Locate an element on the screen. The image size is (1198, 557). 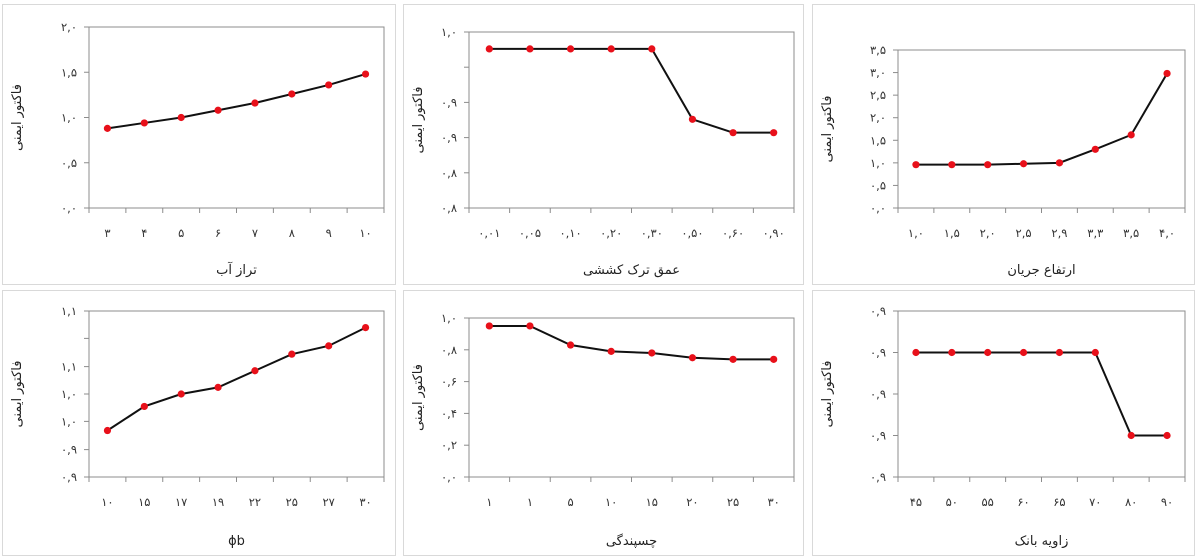
x-tick-label: ۳,۵ is located at coordinates (1131, 233).